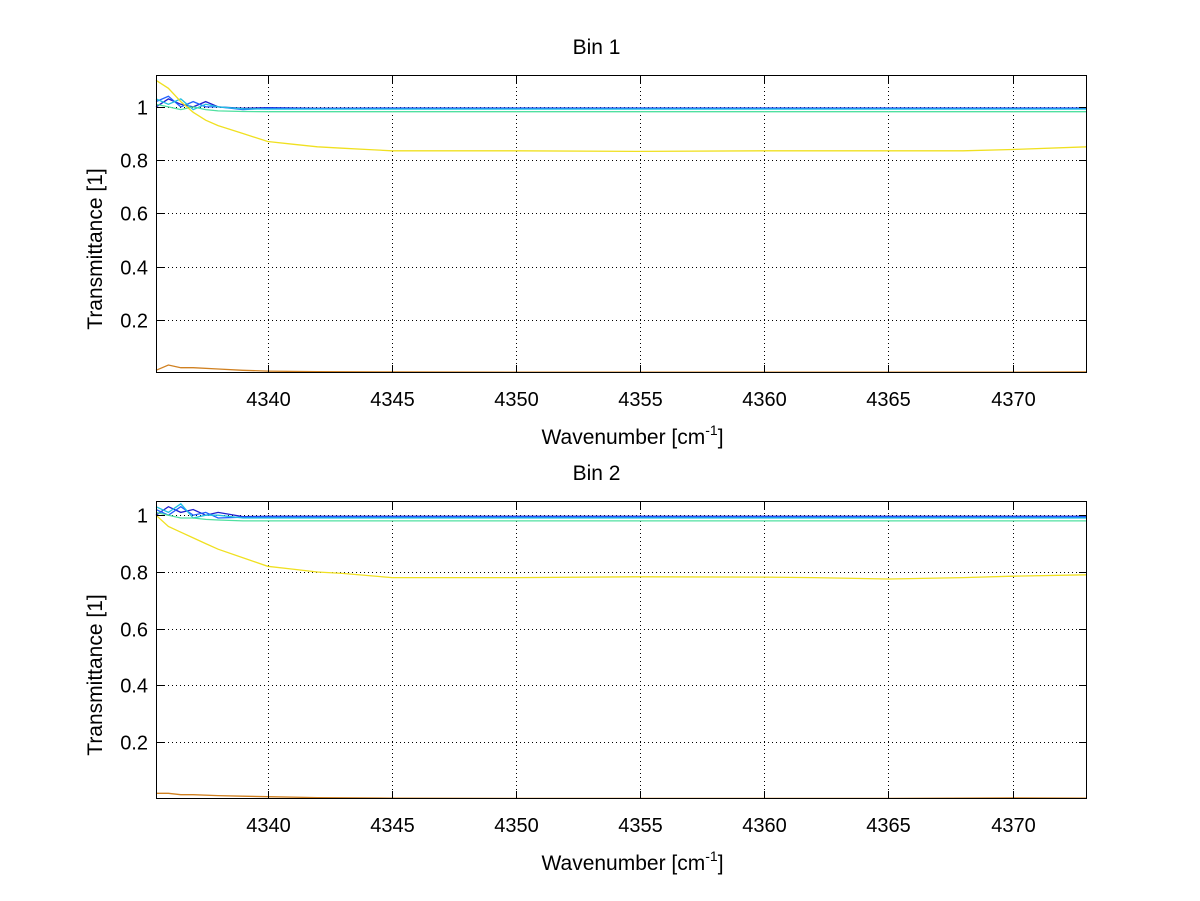 The image size is (1200, 901). What do you see at coordinates (597, 47) in the screenshot?
I see `chart-title: Bin 1` at bounding box center [597, 47].